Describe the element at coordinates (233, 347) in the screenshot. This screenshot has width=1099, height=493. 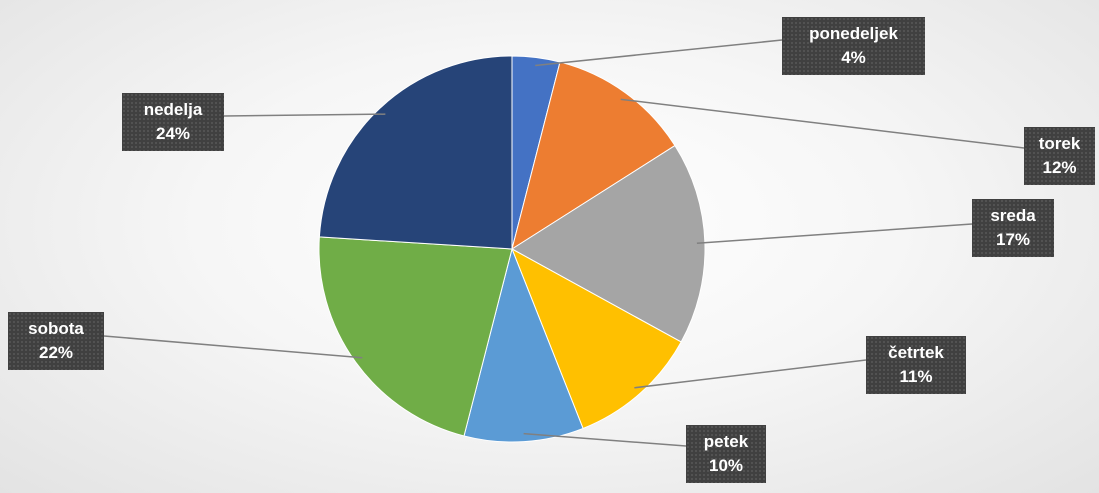
I see `leader-line-sobota` at that location.